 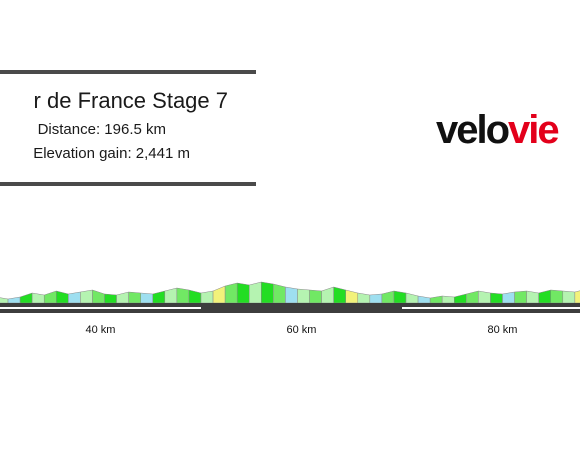 I want to click on distance-stat: Distance: 196.5 km, so click(x=102, y=129).